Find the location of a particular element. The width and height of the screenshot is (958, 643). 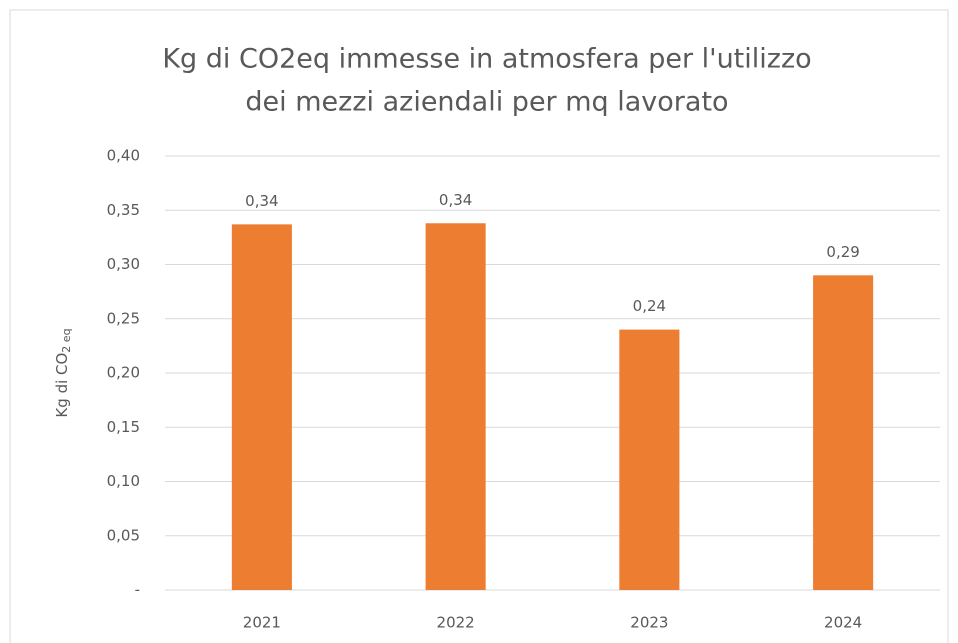

y-tick-label: 0,05 is located at coordinates (123, 535).